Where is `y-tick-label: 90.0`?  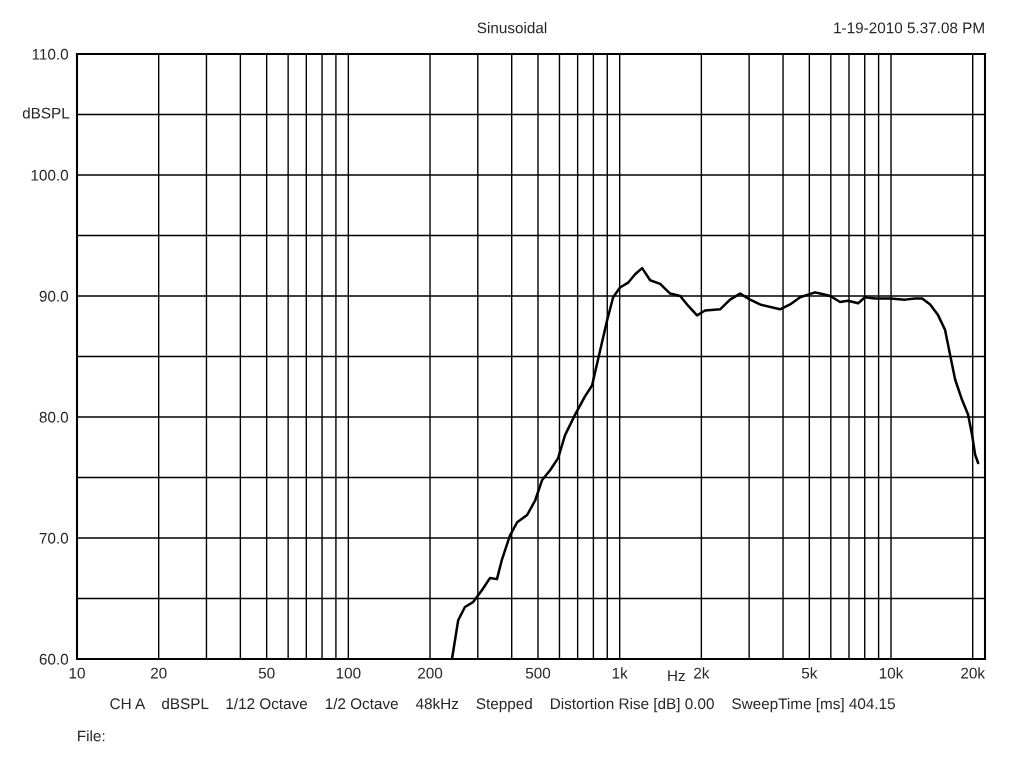 y-tick-label: 90.0 is located at coordinates (54, 296).